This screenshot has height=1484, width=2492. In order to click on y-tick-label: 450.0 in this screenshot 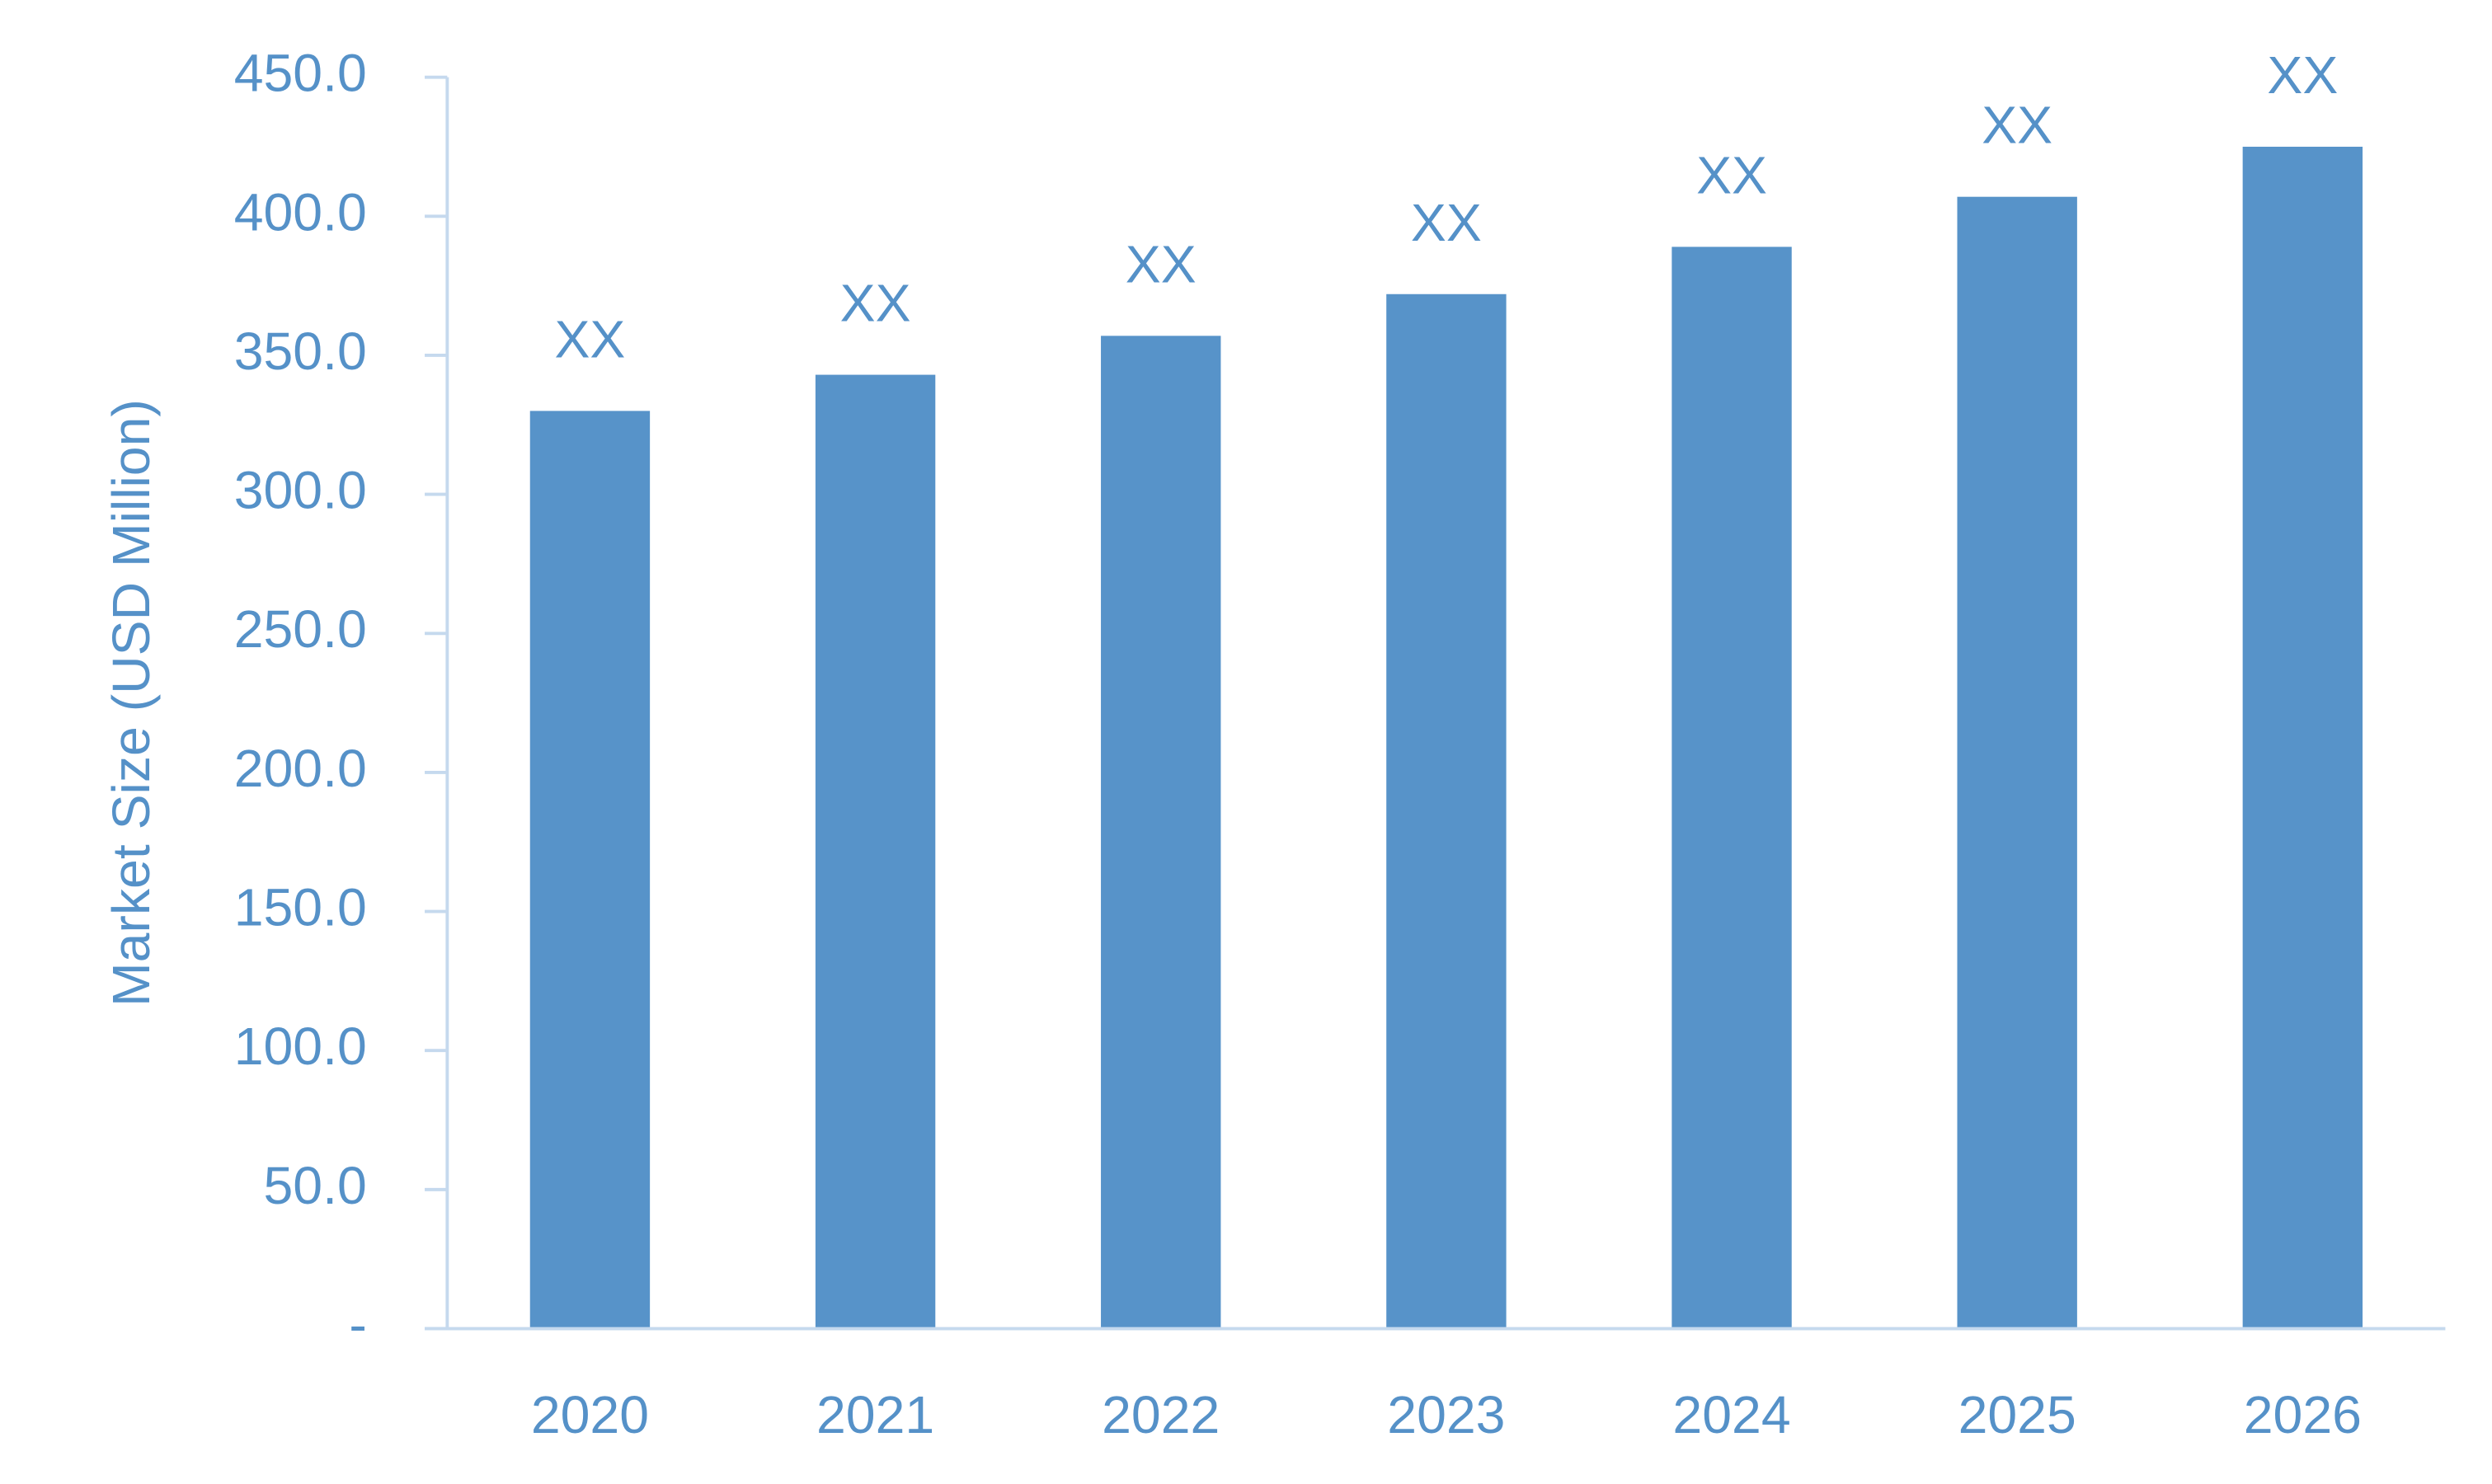, I will do `click(300, 73)`.